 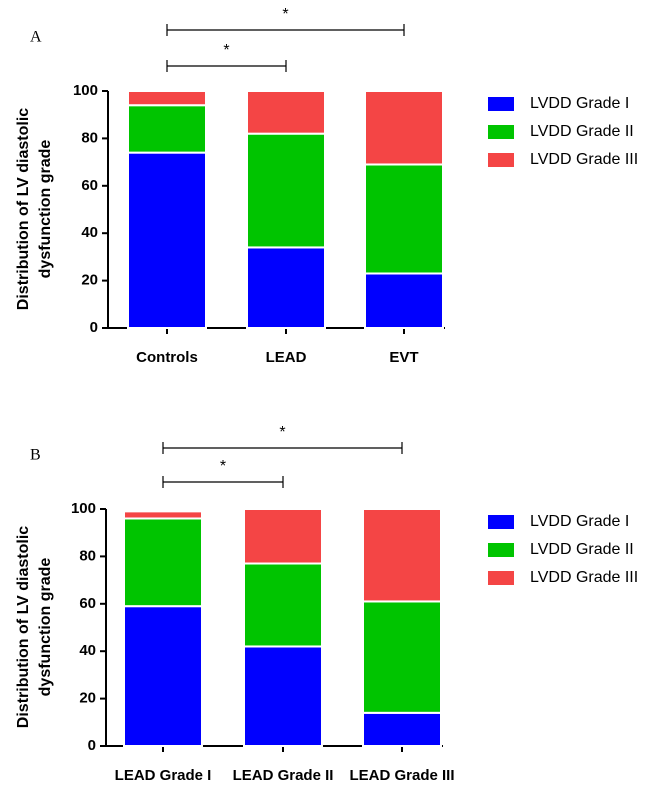 What do you see at coordinates (403, 357) in the screenshot?
I see `x-tick-label: EVT` at bounding box center [403, 357].